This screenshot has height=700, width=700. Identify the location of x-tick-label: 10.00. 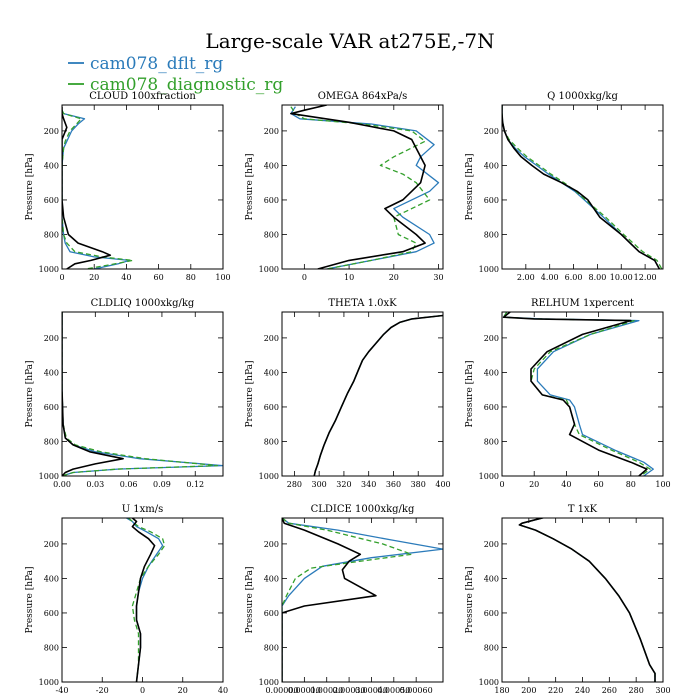
(621, 277).